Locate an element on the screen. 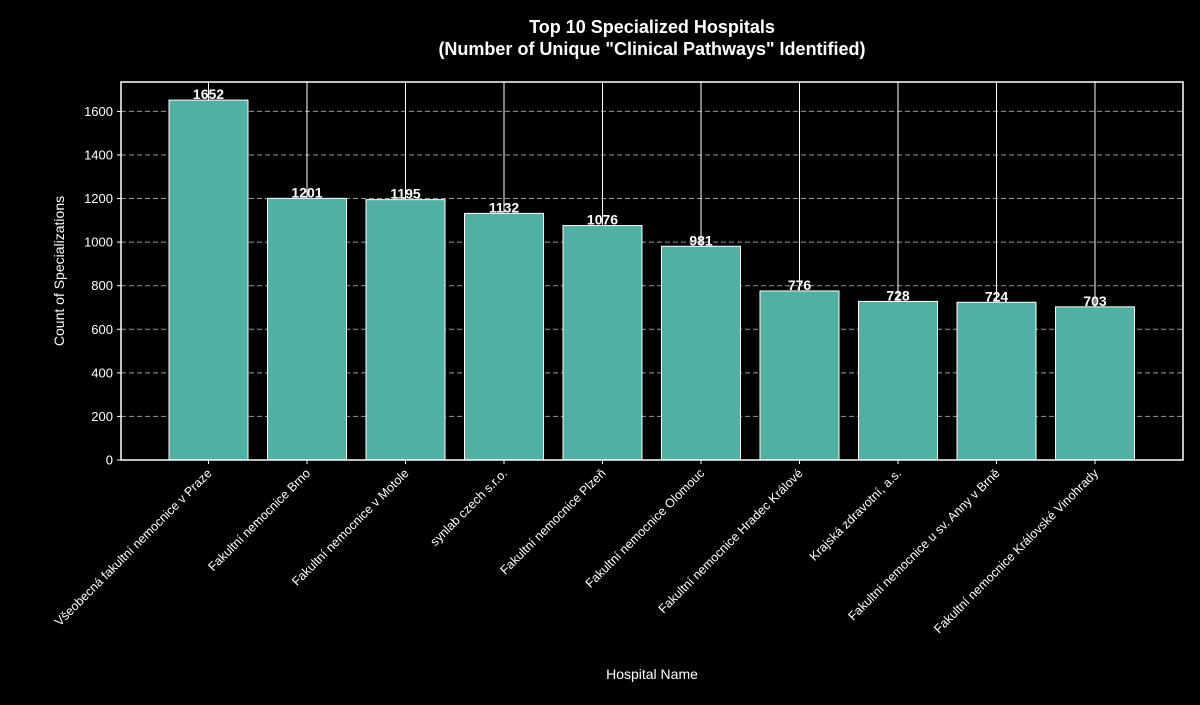 The width and height of the screenshot is (1200, 705). bar-value-label: 724 is located at coordinates (997, 296).